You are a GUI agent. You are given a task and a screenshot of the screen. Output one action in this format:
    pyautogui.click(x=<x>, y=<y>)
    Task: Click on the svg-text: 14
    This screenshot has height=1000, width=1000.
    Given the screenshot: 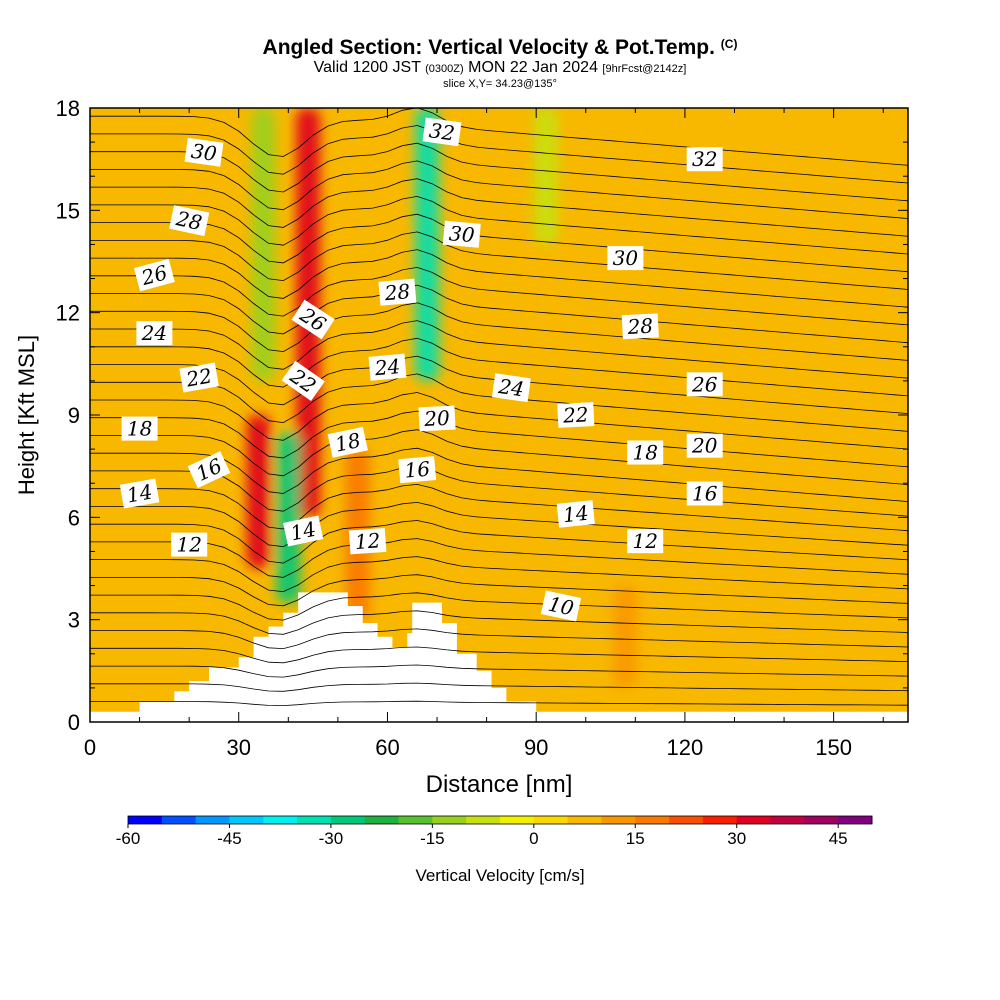 What is the action you would take?
    pyautogui.click(x=576, y=514)
    